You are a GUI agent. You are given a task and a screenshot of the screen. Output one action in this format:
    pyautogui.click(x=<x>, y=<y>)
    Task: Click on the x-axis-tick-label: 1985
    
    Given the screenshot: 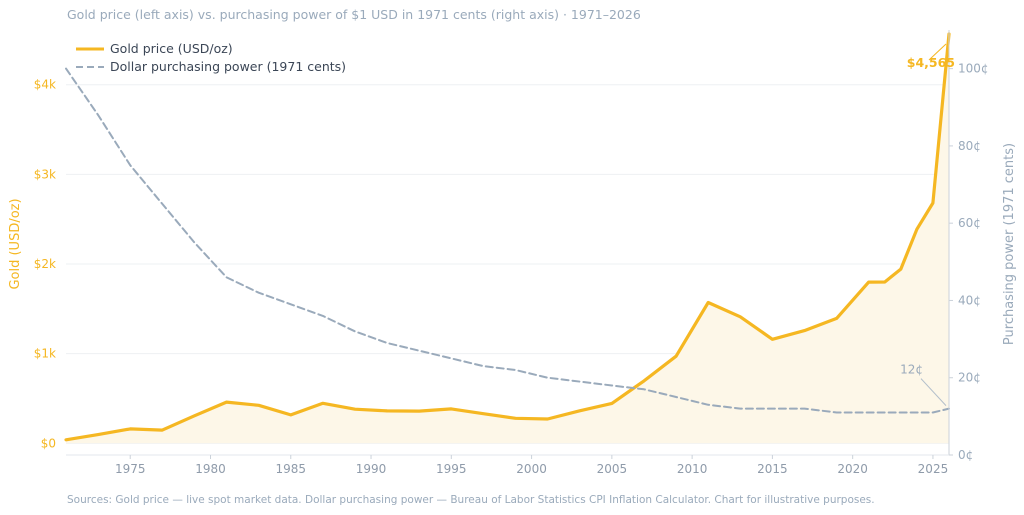 What is the action you would take?
    pyautogui.click(x=290, y=469)
    